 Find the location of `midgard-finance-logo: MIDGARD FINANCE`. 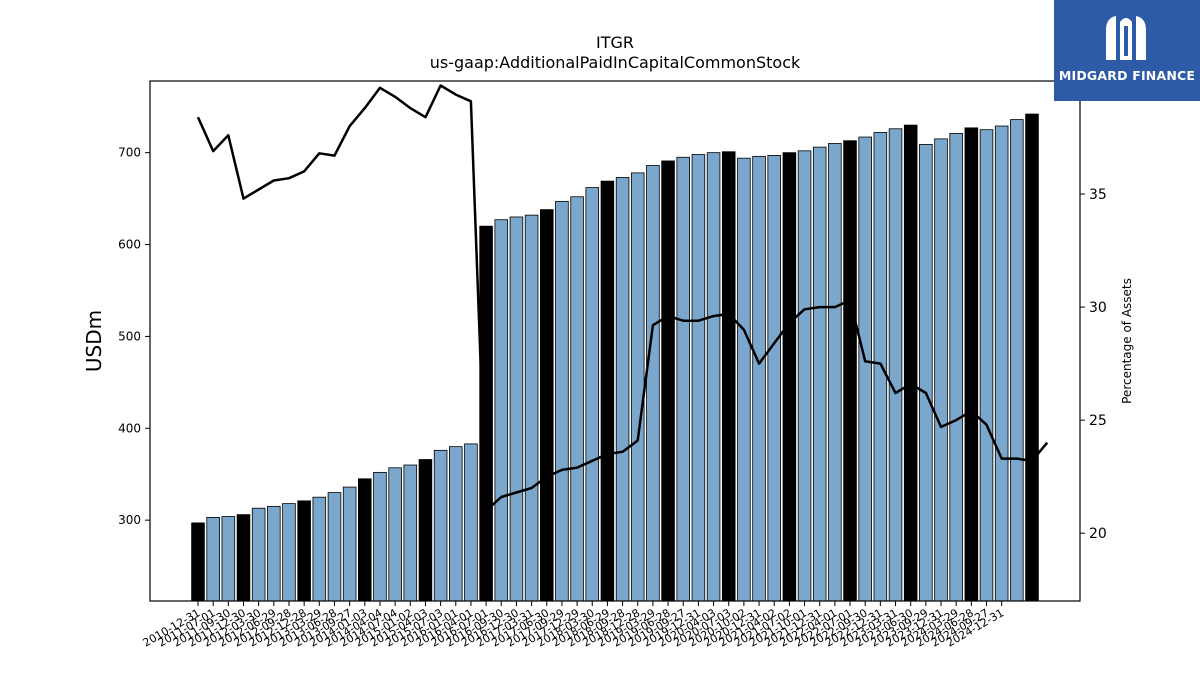

midgard-finance-logo: MIDGARD FINANCE is located at coordinates (1127, 50).